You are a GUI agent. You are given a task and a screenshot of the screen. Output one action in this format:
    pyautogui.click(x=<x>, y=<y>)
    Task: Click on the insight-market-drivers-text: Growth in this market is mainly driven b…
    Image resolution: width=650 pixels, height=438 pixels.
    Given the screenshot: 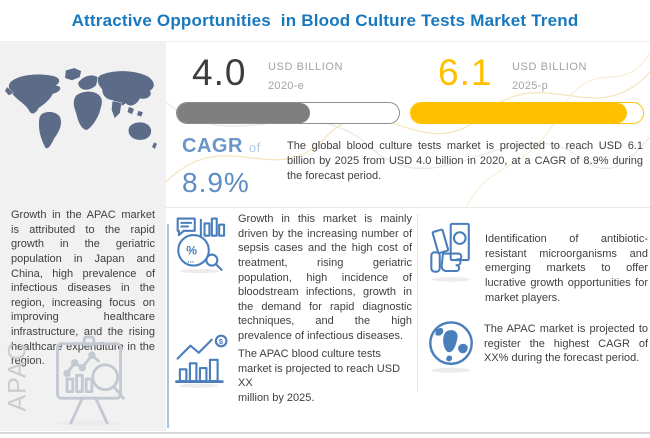 What is the action you would take?
    pyautogui.click(x=325, y=277)
    